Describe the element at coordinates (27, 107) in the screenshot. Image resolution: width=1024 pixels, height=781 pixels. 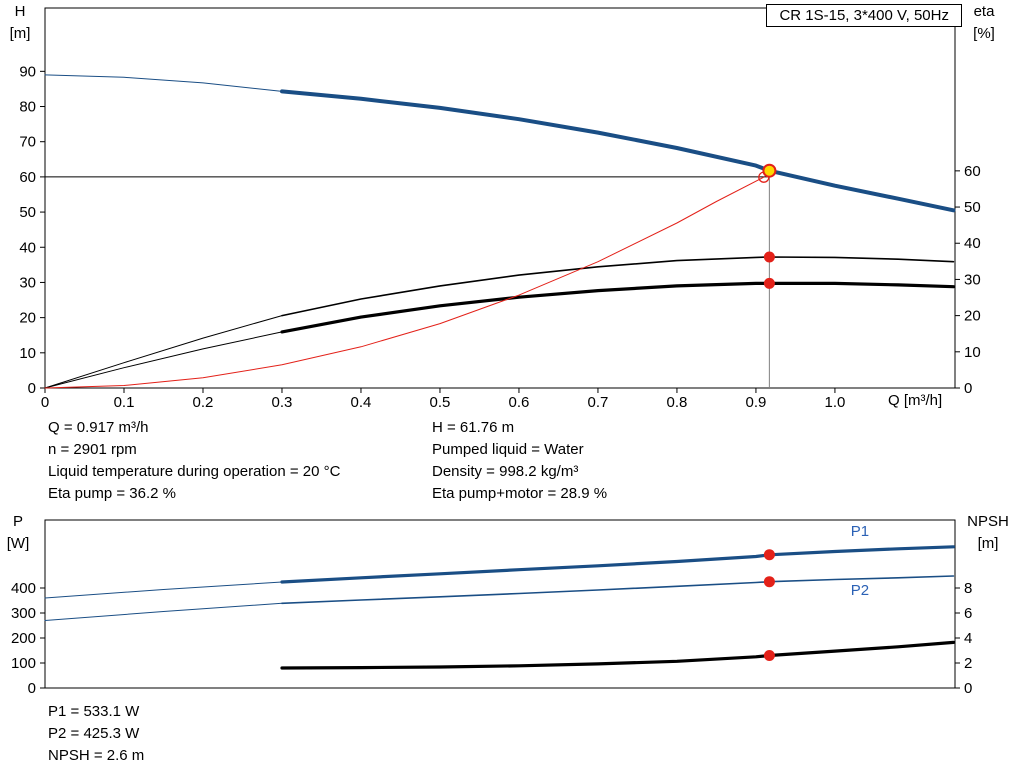
I see `left-axis-tick-label: 80` at that location.